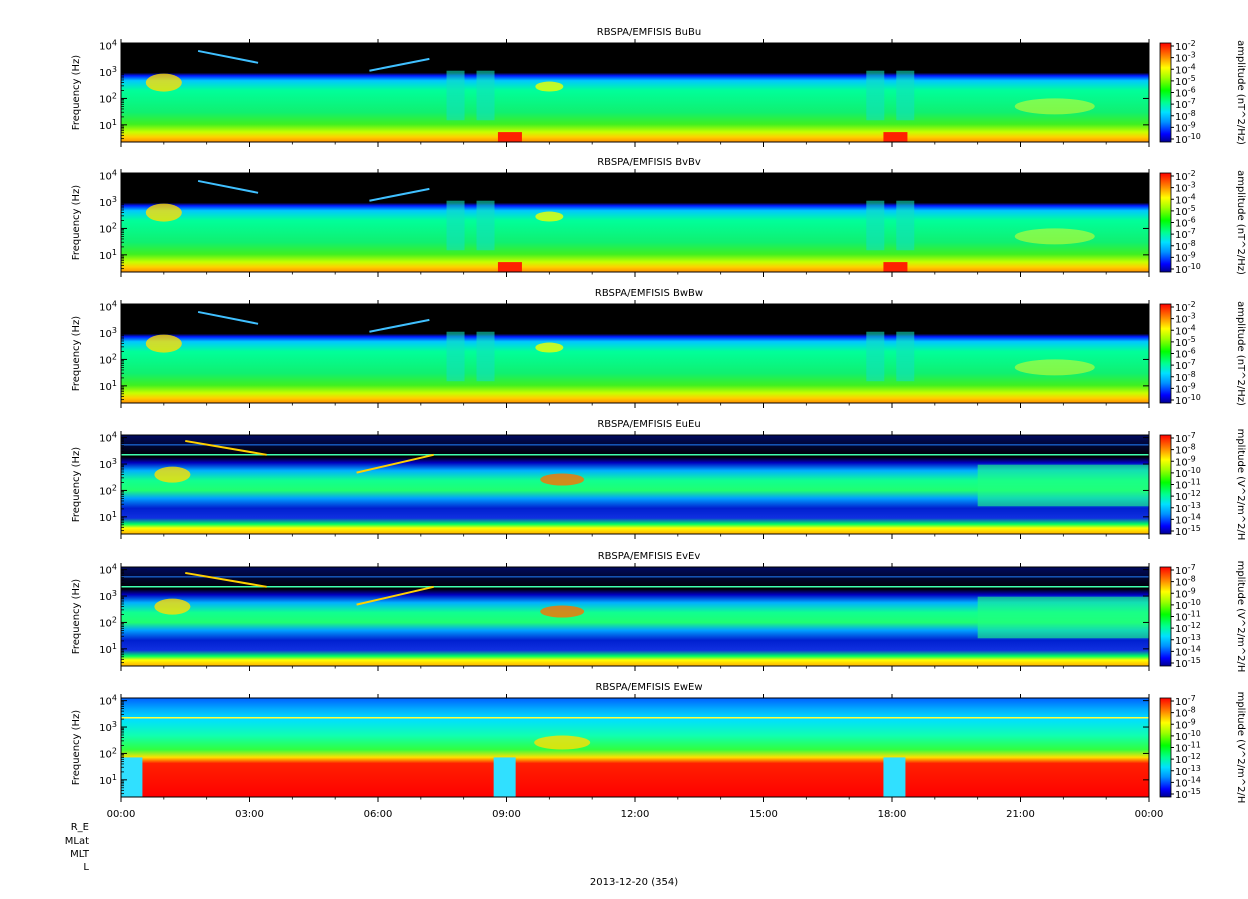 The image size is (1248, 899). Describe the element at coordinates (1240, 92) in the screenshot. I see `colorbar-label: amplitude (nT^2/Hz)` at that location.